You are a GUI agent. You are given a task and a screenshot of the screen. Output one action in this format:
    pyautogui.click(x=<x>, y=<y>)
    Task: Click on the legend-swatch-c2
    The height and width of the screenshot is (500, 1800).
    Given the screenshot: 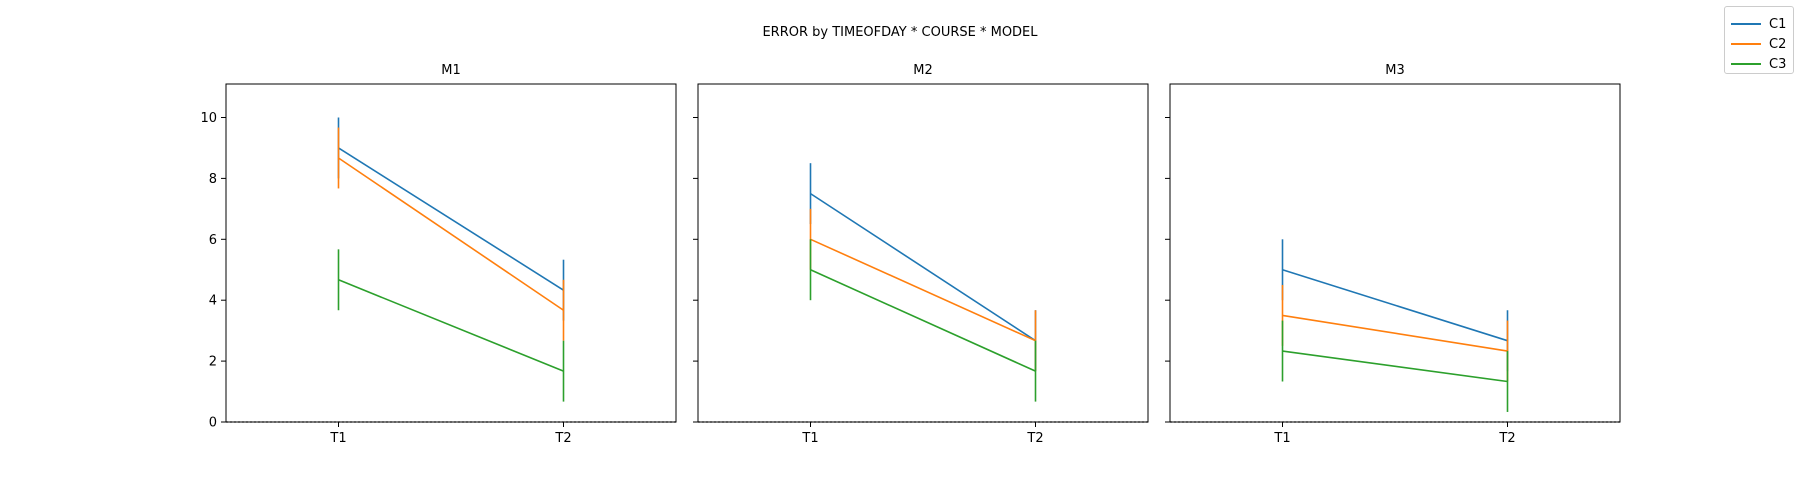 What is the action you would take?
    pyautogui.click(x=1746, y=44)
    